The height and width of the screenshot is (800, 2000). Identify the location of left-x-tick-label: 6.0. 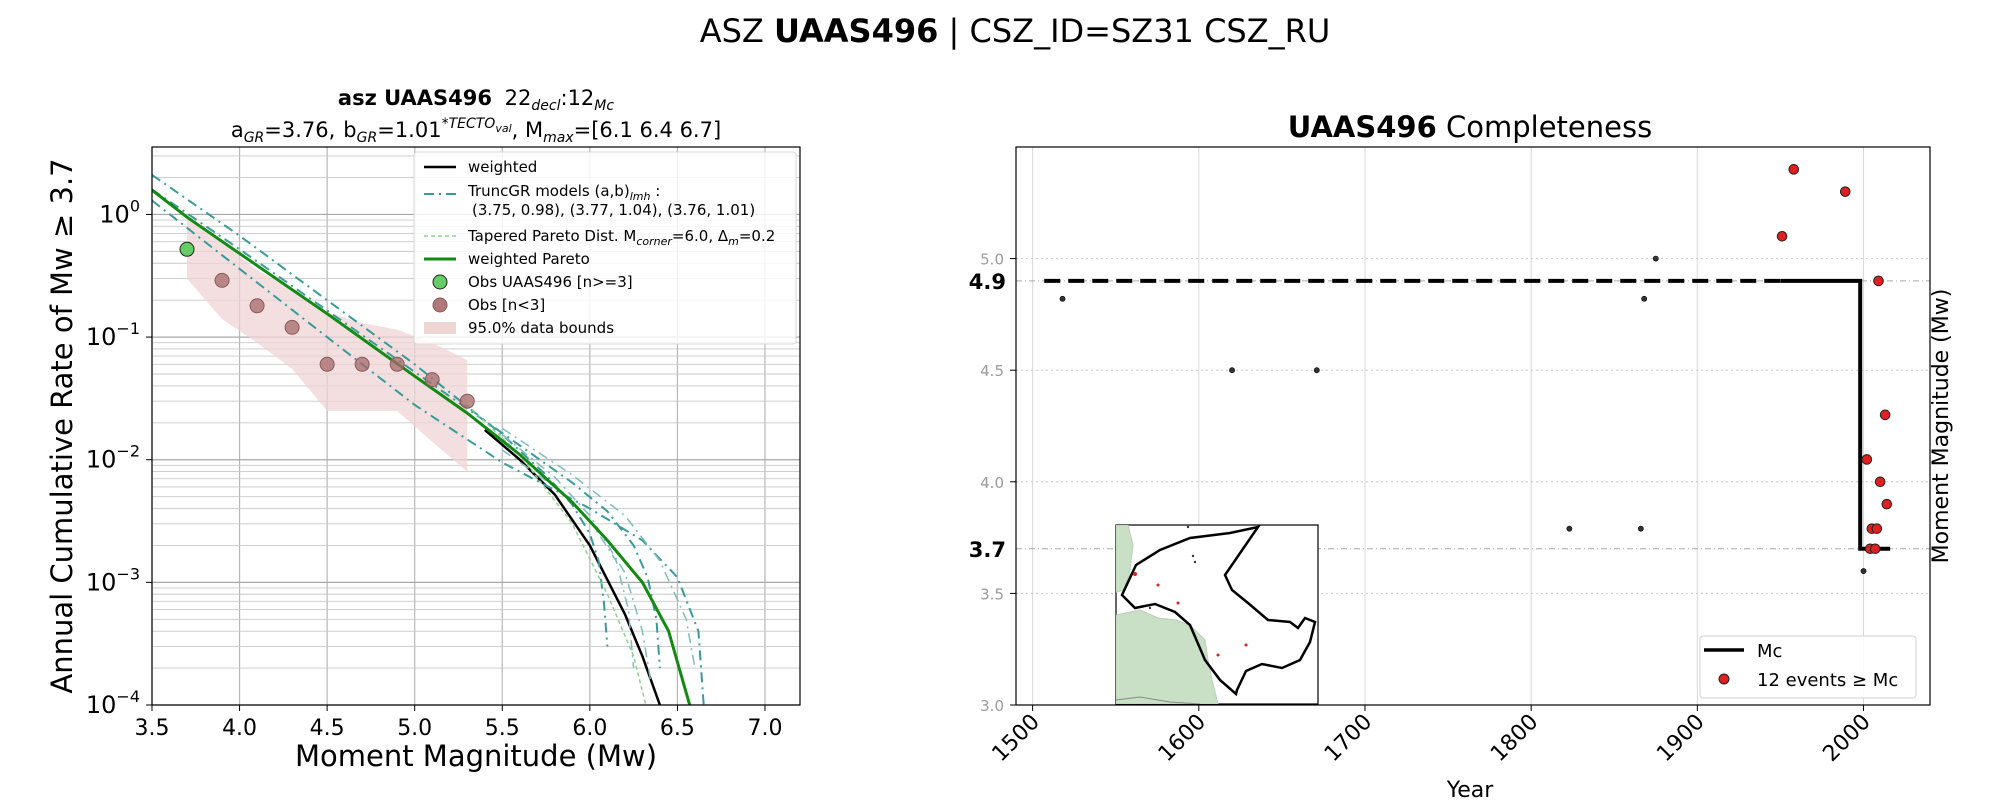
(589, 728).